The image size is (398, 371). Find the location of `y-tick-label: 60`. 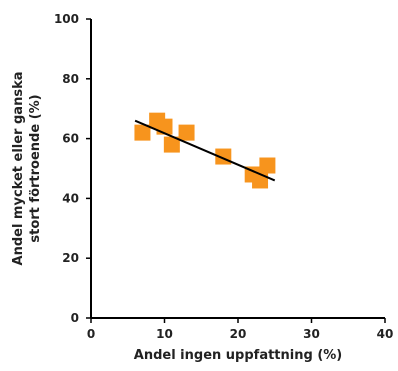

y-tick-label: 60 is located at coordinates (70, 139).